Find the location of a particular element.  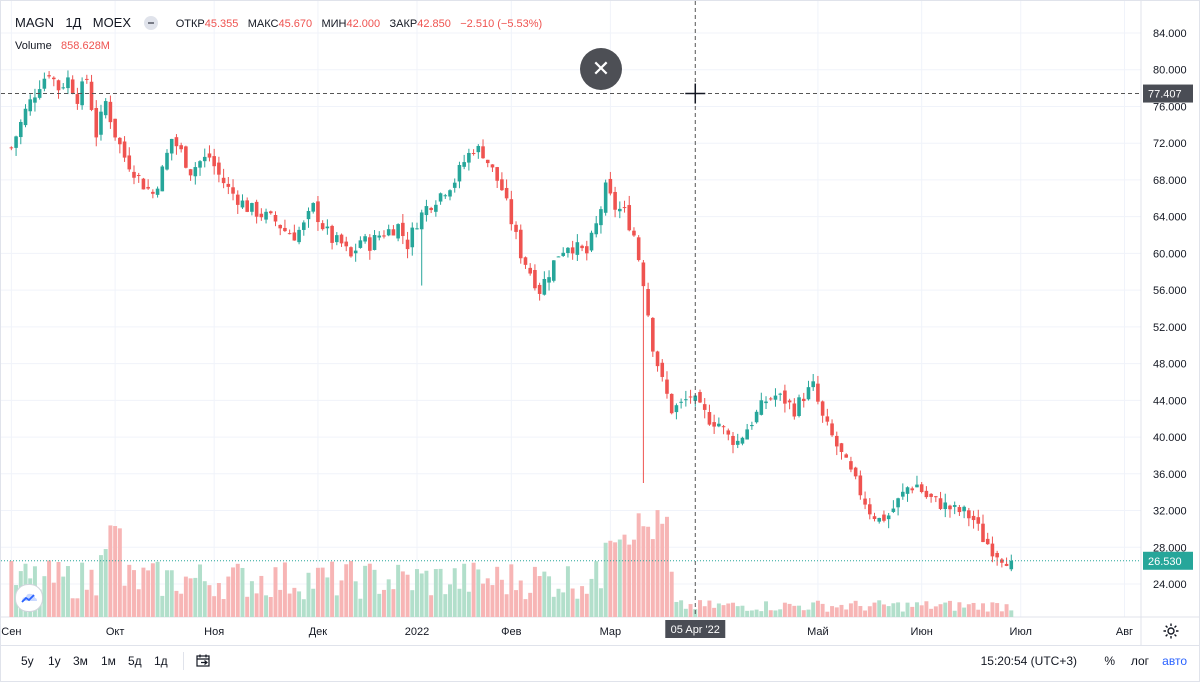

clock-time: 15:20:54 (UTC+3) is located at coordinates (1028, 661).